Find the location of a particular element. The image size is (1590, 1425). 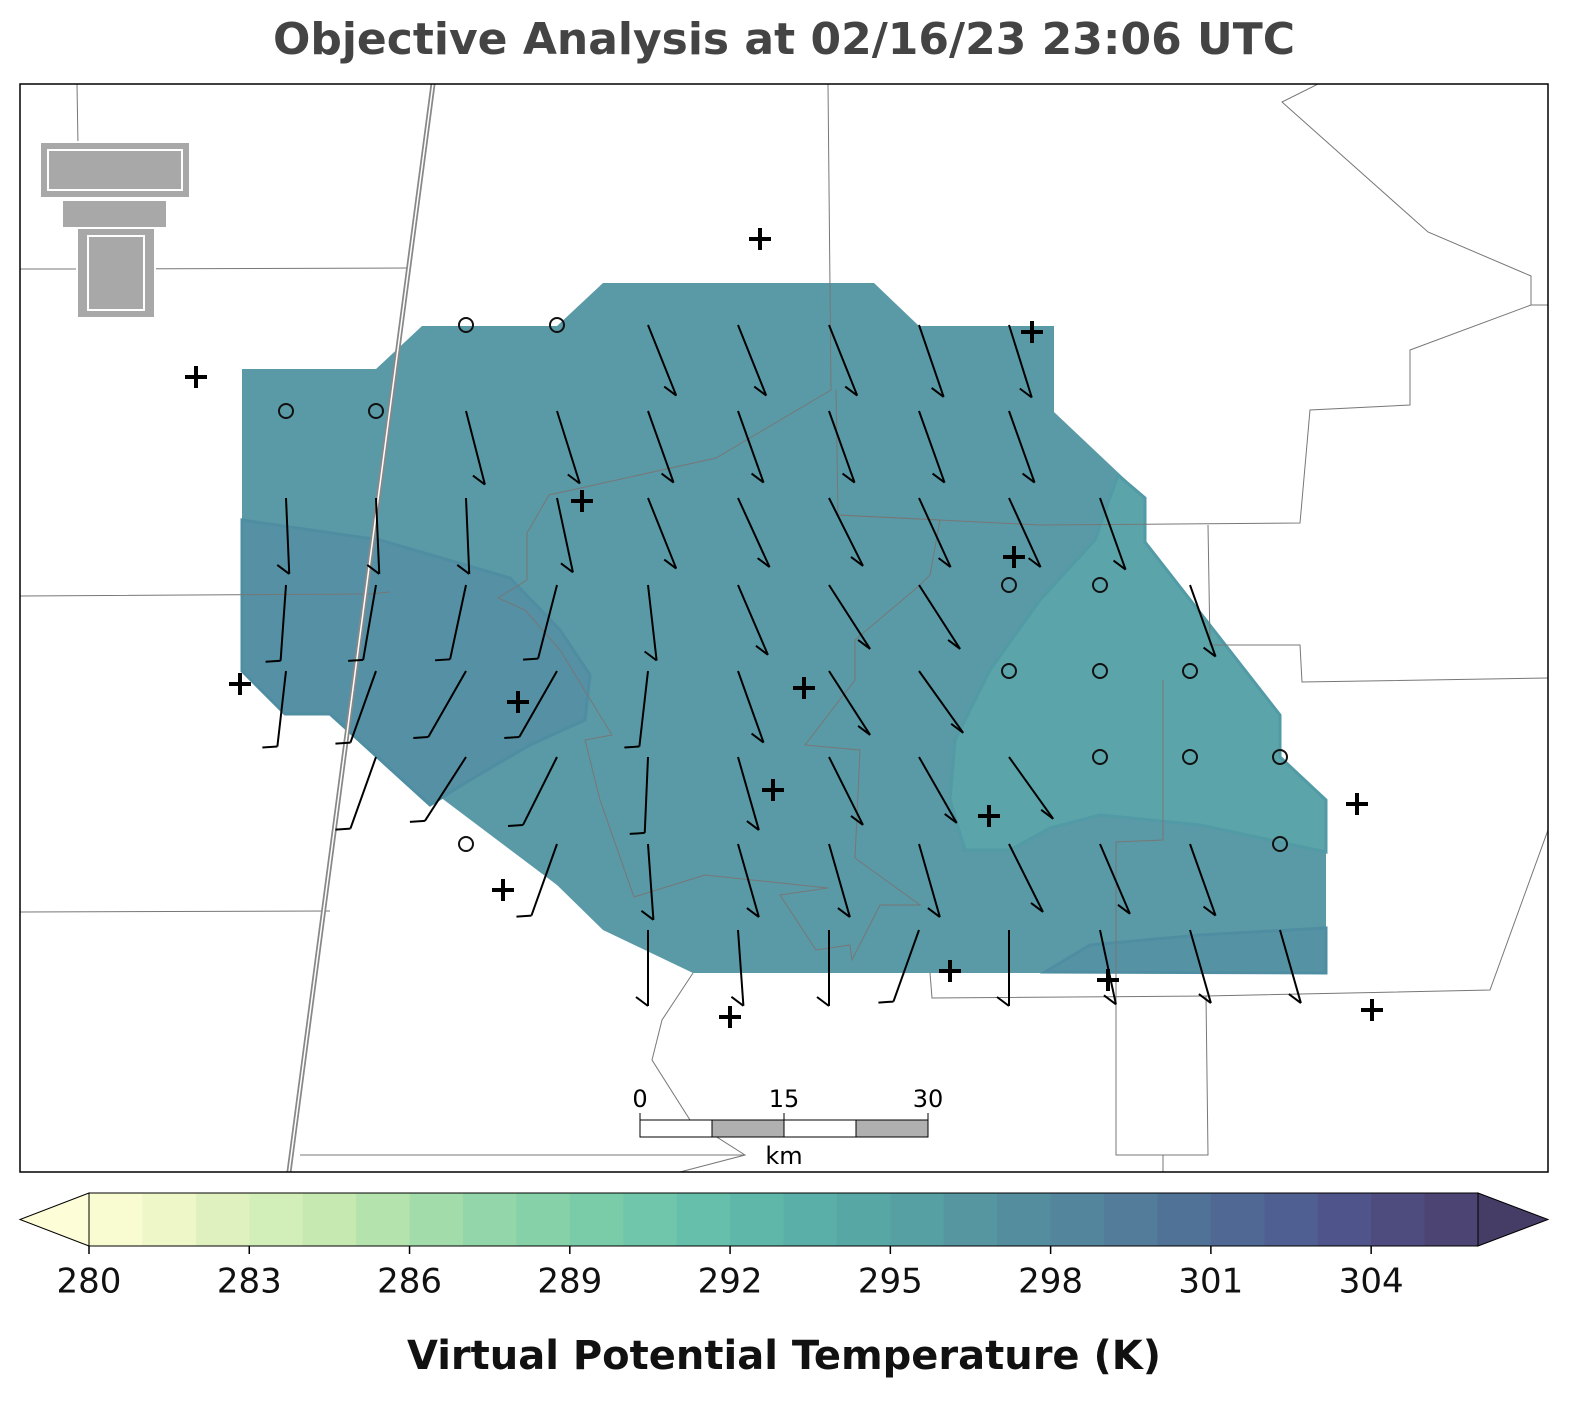

colorbar-tick-label: 286 is located at coordinates (409, 1282).